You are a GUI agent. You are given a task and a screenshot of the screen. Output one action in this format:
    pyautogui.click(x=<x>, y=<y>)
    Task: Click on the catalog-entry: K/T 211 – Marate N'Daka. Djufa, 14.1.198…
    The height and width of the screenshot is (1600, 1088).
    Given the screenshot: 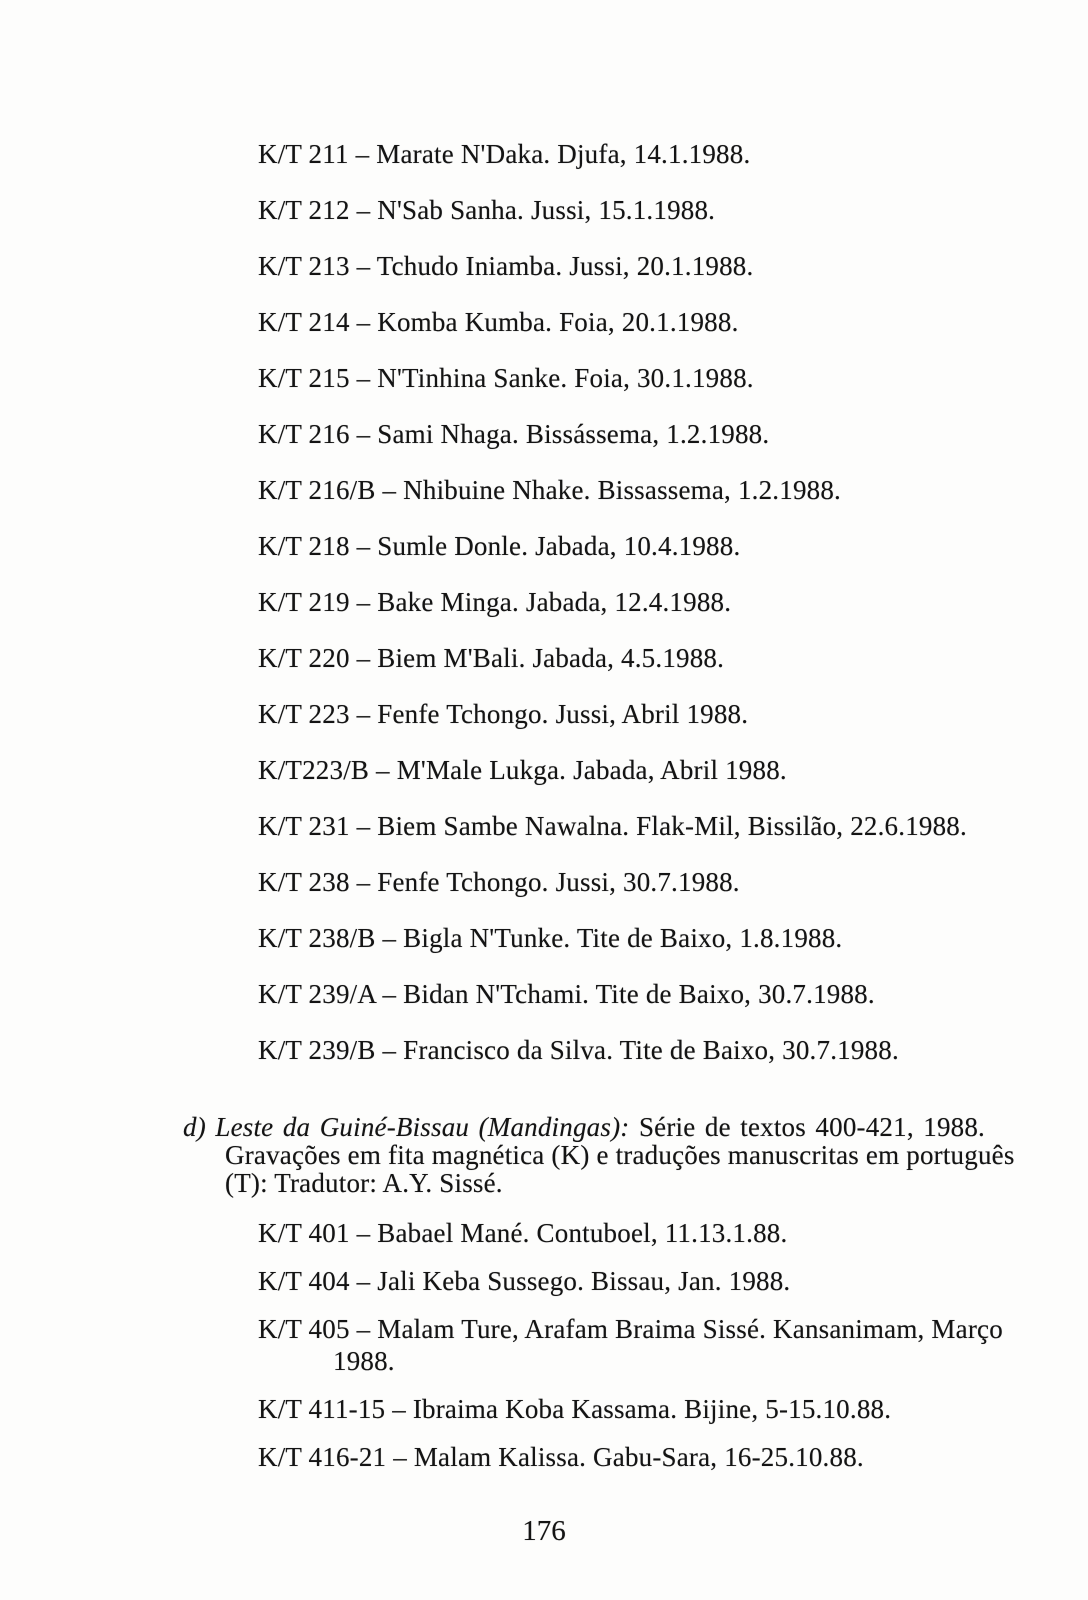 What is the action you would take?
    pyautogui.click(x=504, y=154)
    